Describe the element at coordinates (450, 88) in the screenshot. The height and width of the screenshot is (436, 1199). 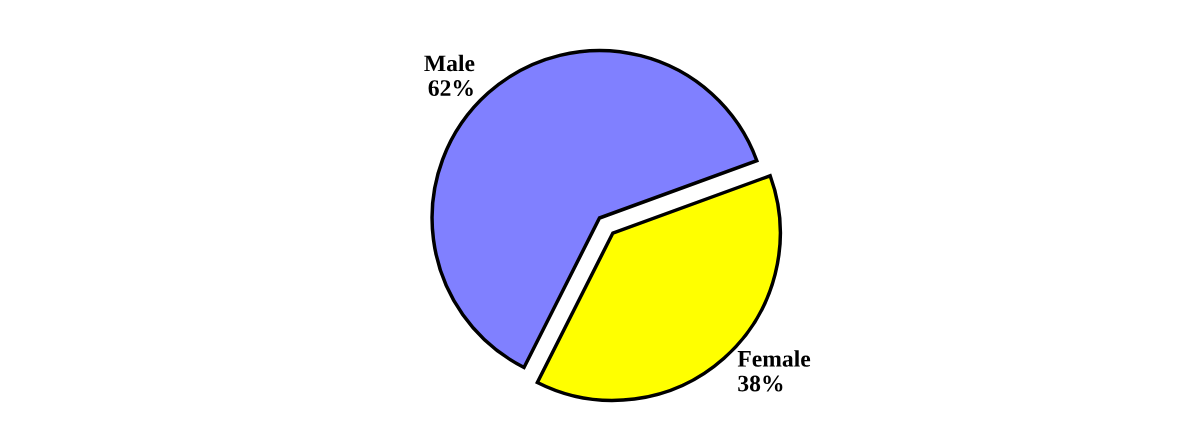
I see `data-label: 62%` at that location.